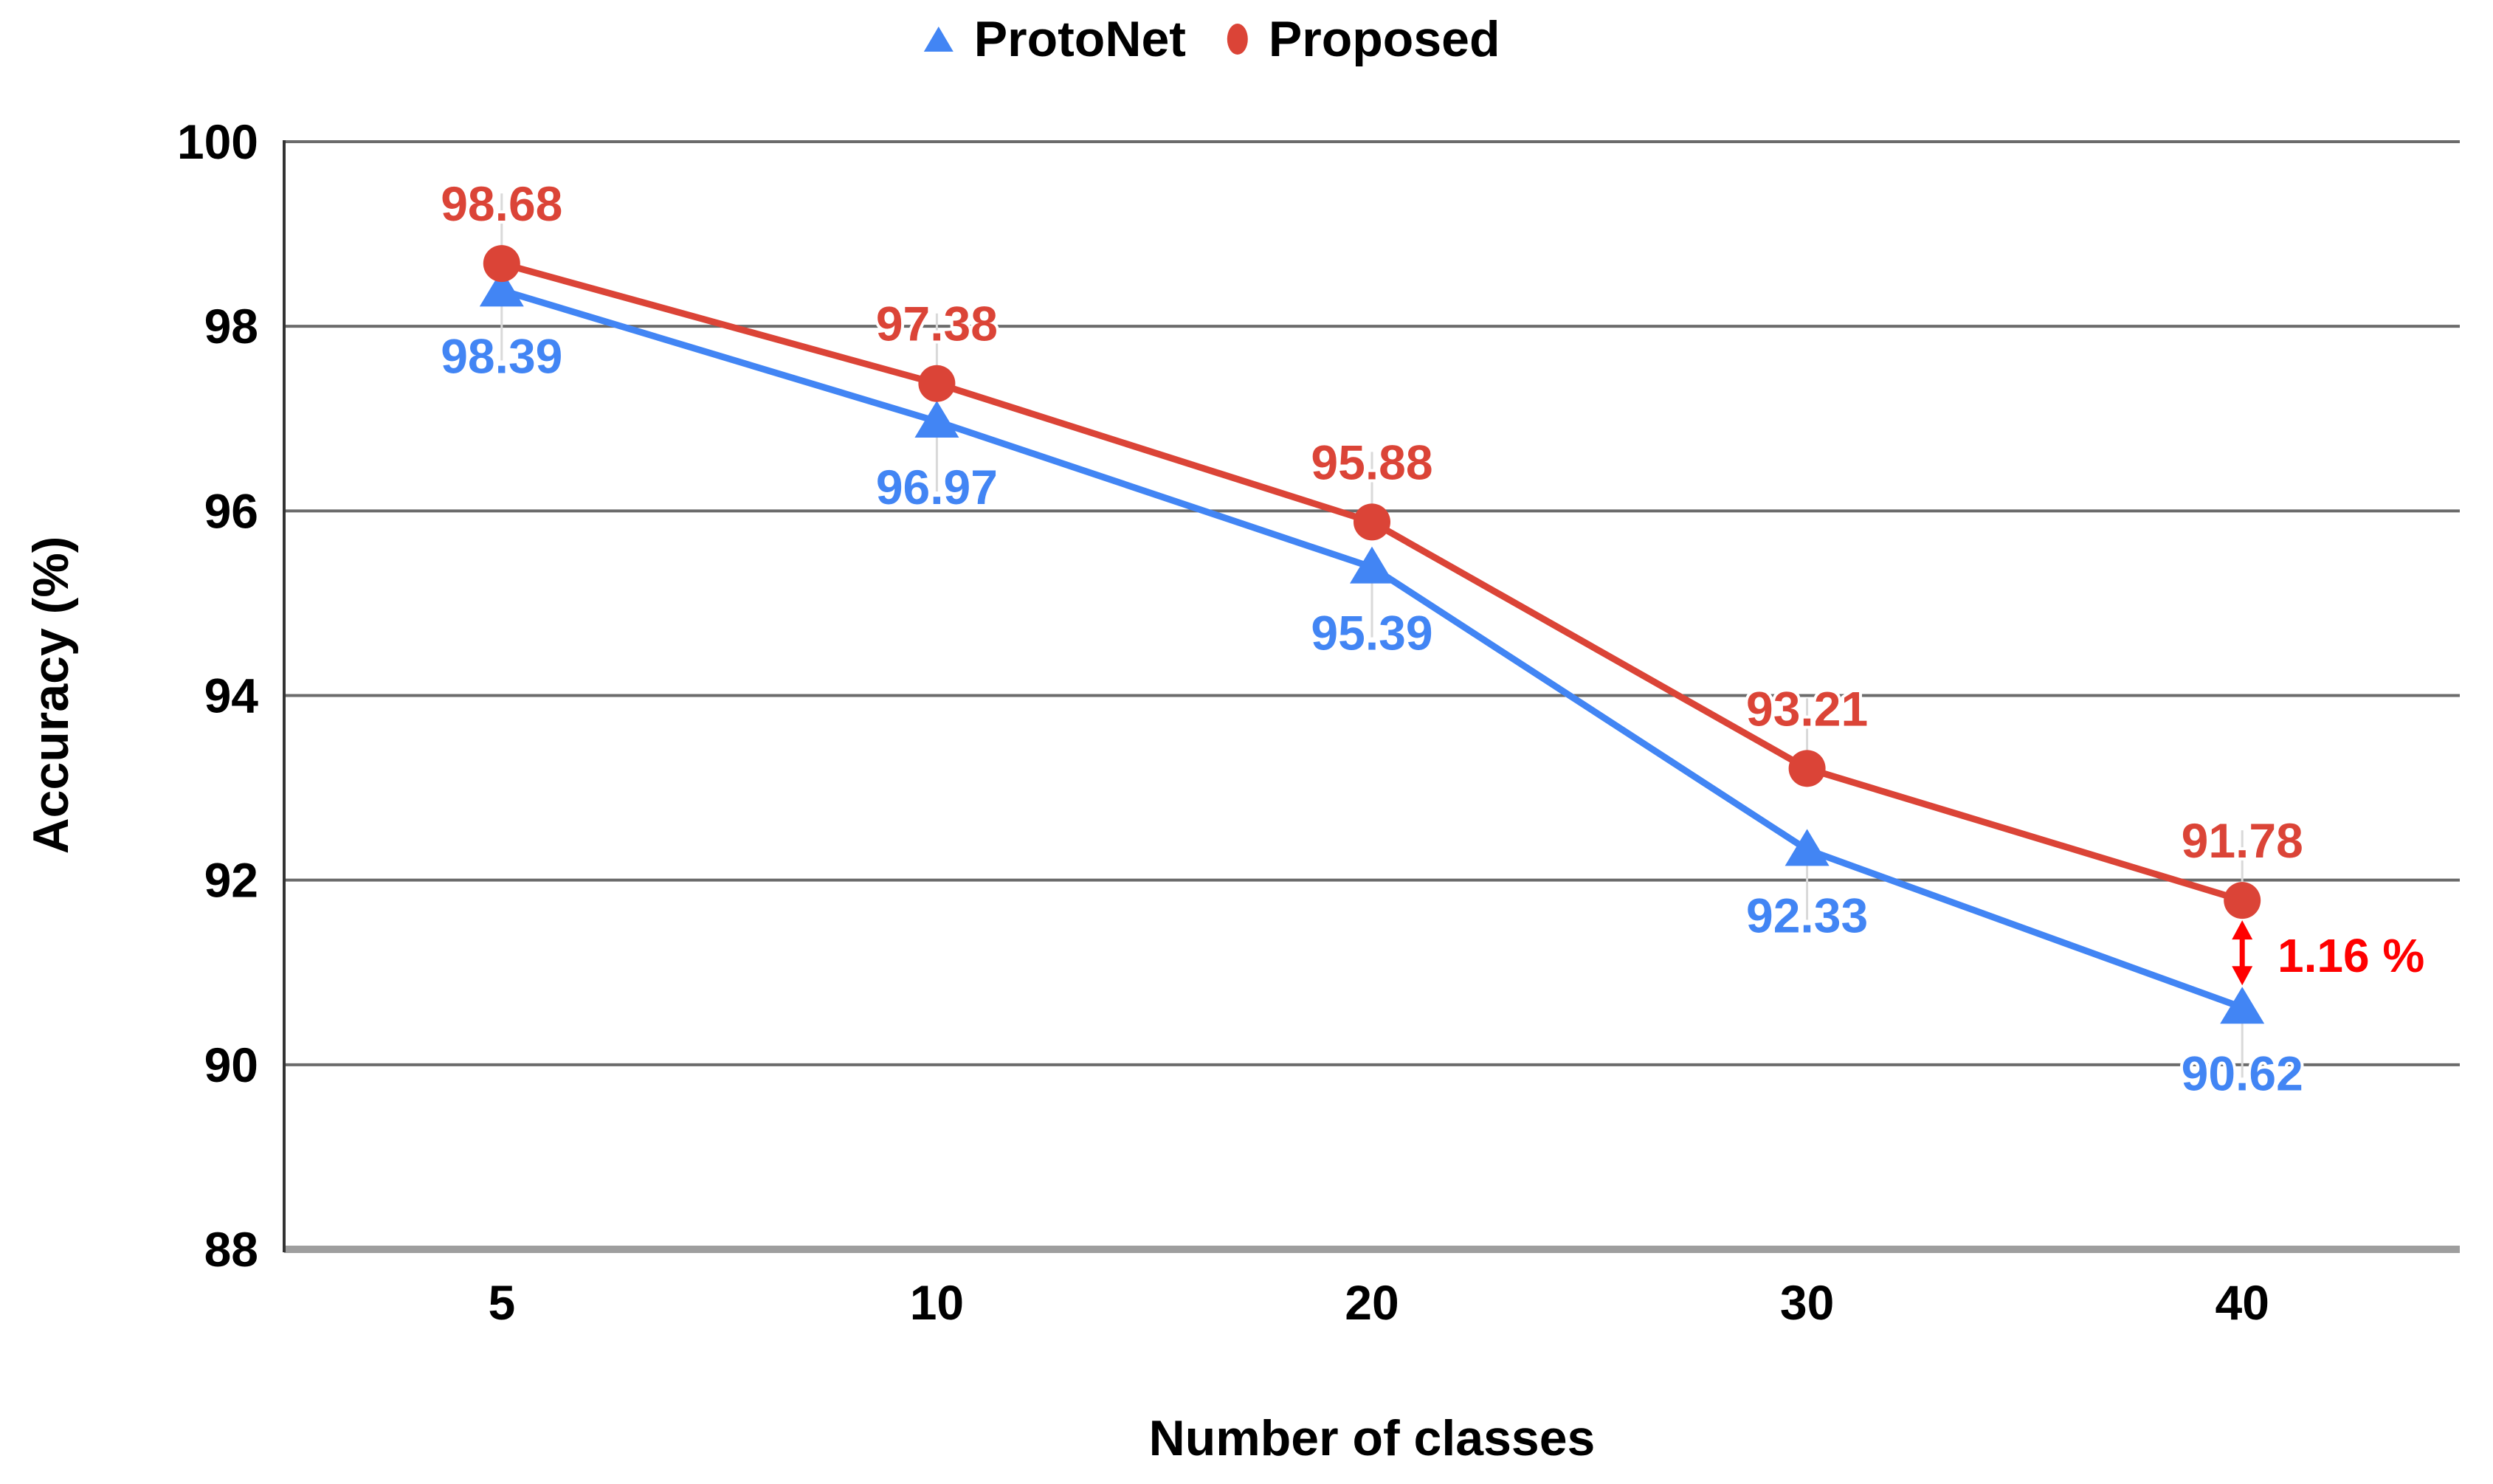  I want to click on circle-marker-icon, so click(1237, 39).